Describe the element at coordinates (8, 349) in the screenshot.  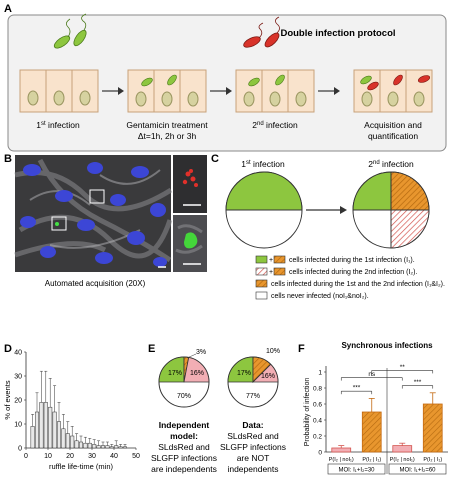
I see `panel-letter-d: D` at that location.